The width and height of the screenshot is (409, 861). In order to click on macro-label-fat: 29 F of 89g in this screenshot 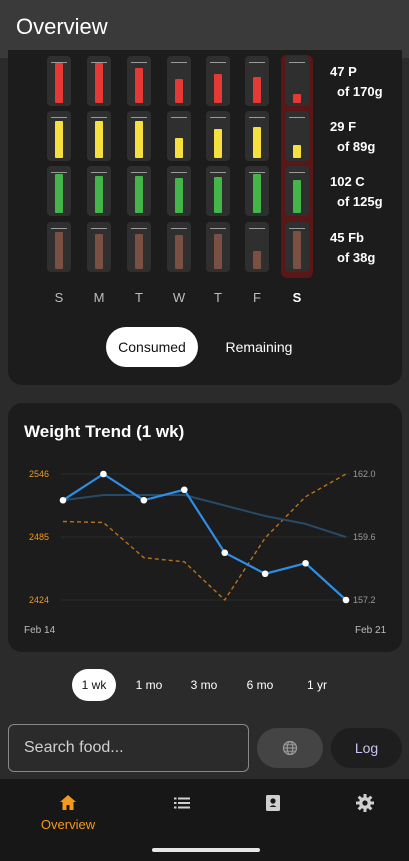, I will do `click(366, 137)`.